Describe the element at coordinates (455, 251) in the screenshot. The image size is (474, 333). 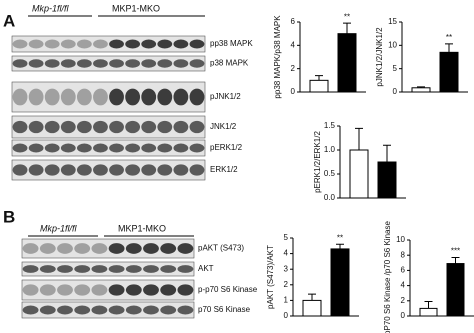
I see `significance: ***` at that location.